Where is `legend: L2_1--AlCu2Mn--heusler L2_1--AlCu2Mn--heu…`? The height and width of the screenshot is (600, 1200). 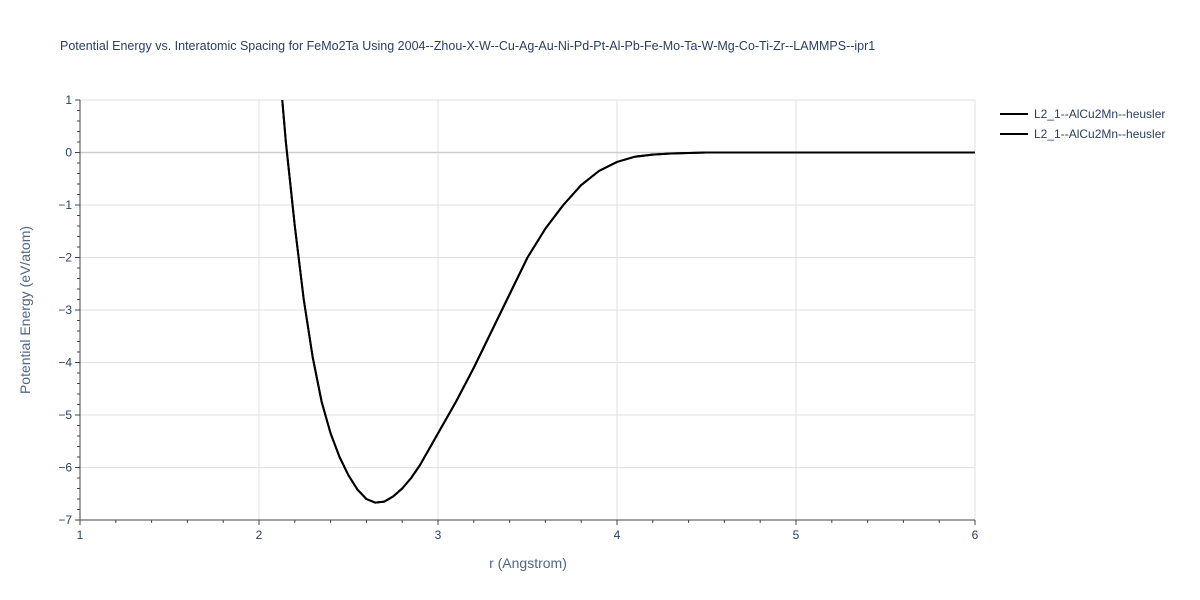
legend: L2_1--AlCu2Mn--heusler L2_1--AlCu2Mn--heu… is located at coordinates (1082, 124).